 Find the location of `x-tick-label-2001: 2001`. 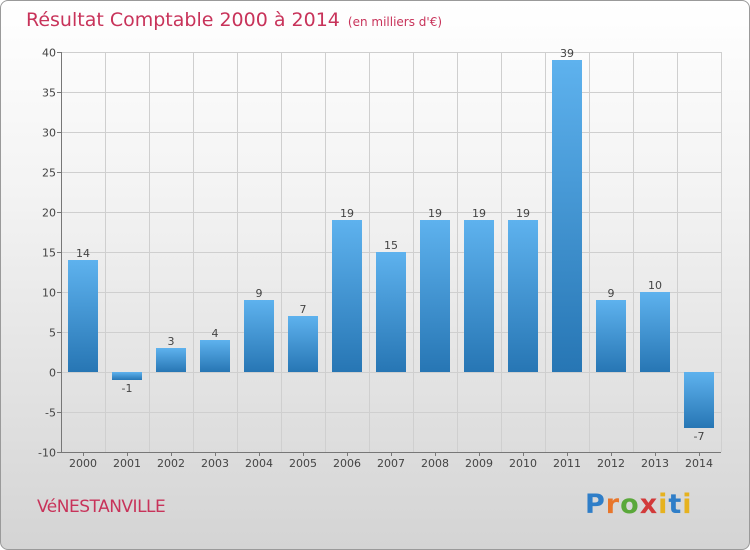

x-tick-label-2001: 2001 is located at coordinates (127, 463).